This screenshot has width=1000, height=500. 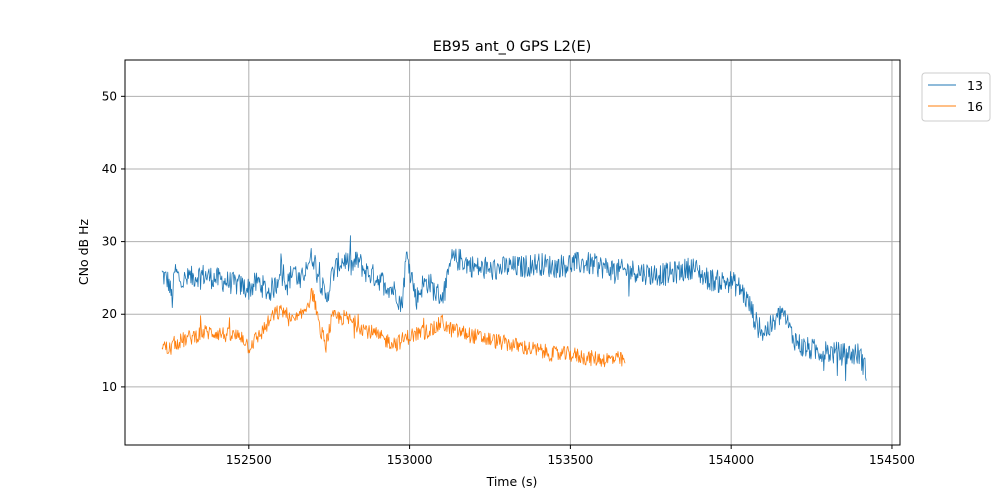 I want to click on y-tick-label: 20, so click(x=109, y=314).